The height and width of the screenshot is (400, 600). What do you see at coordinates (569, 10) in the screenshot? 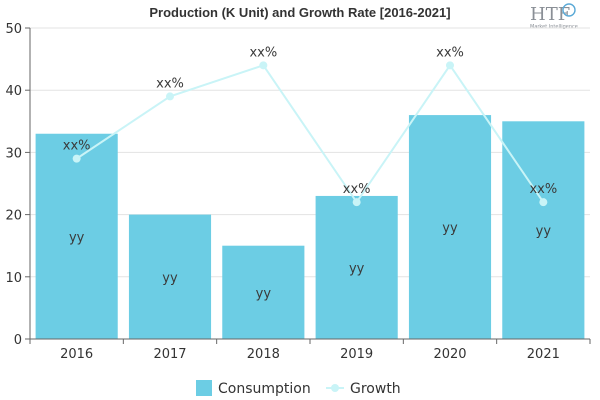
I see `globe-icon` at bounding box center [569, 10].